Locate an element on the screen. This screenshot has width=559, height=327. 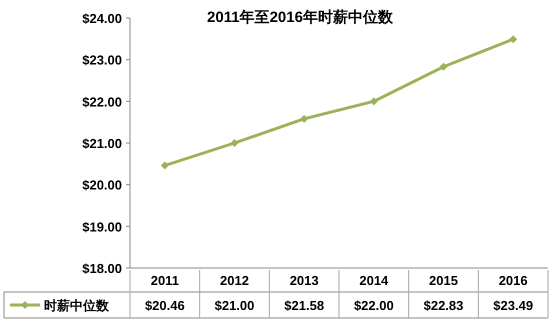
data-label: $22.00 is located at coordinates (374, 305).